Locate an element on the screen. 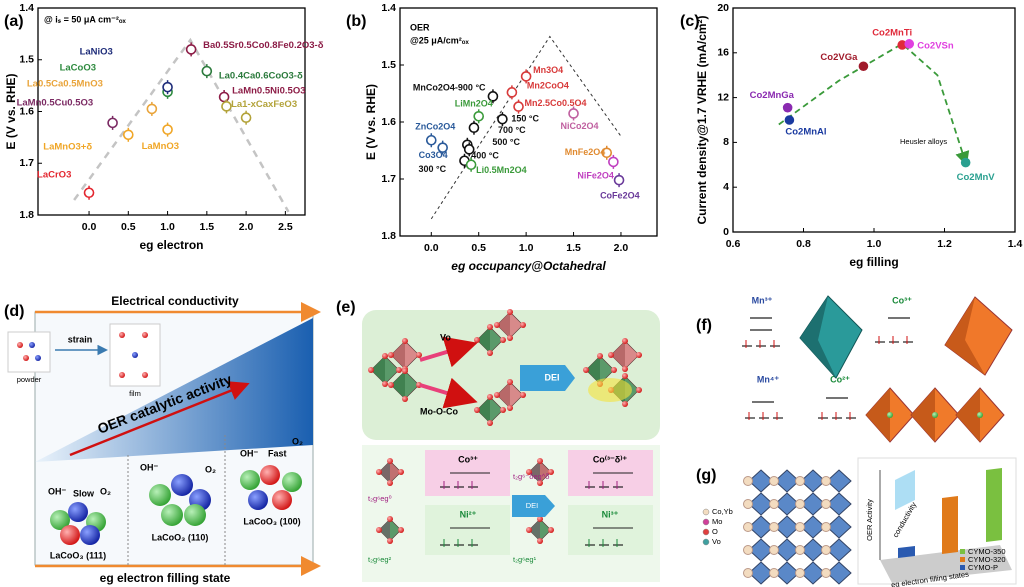  strain-label: strain is located at coordinates (80, 339).